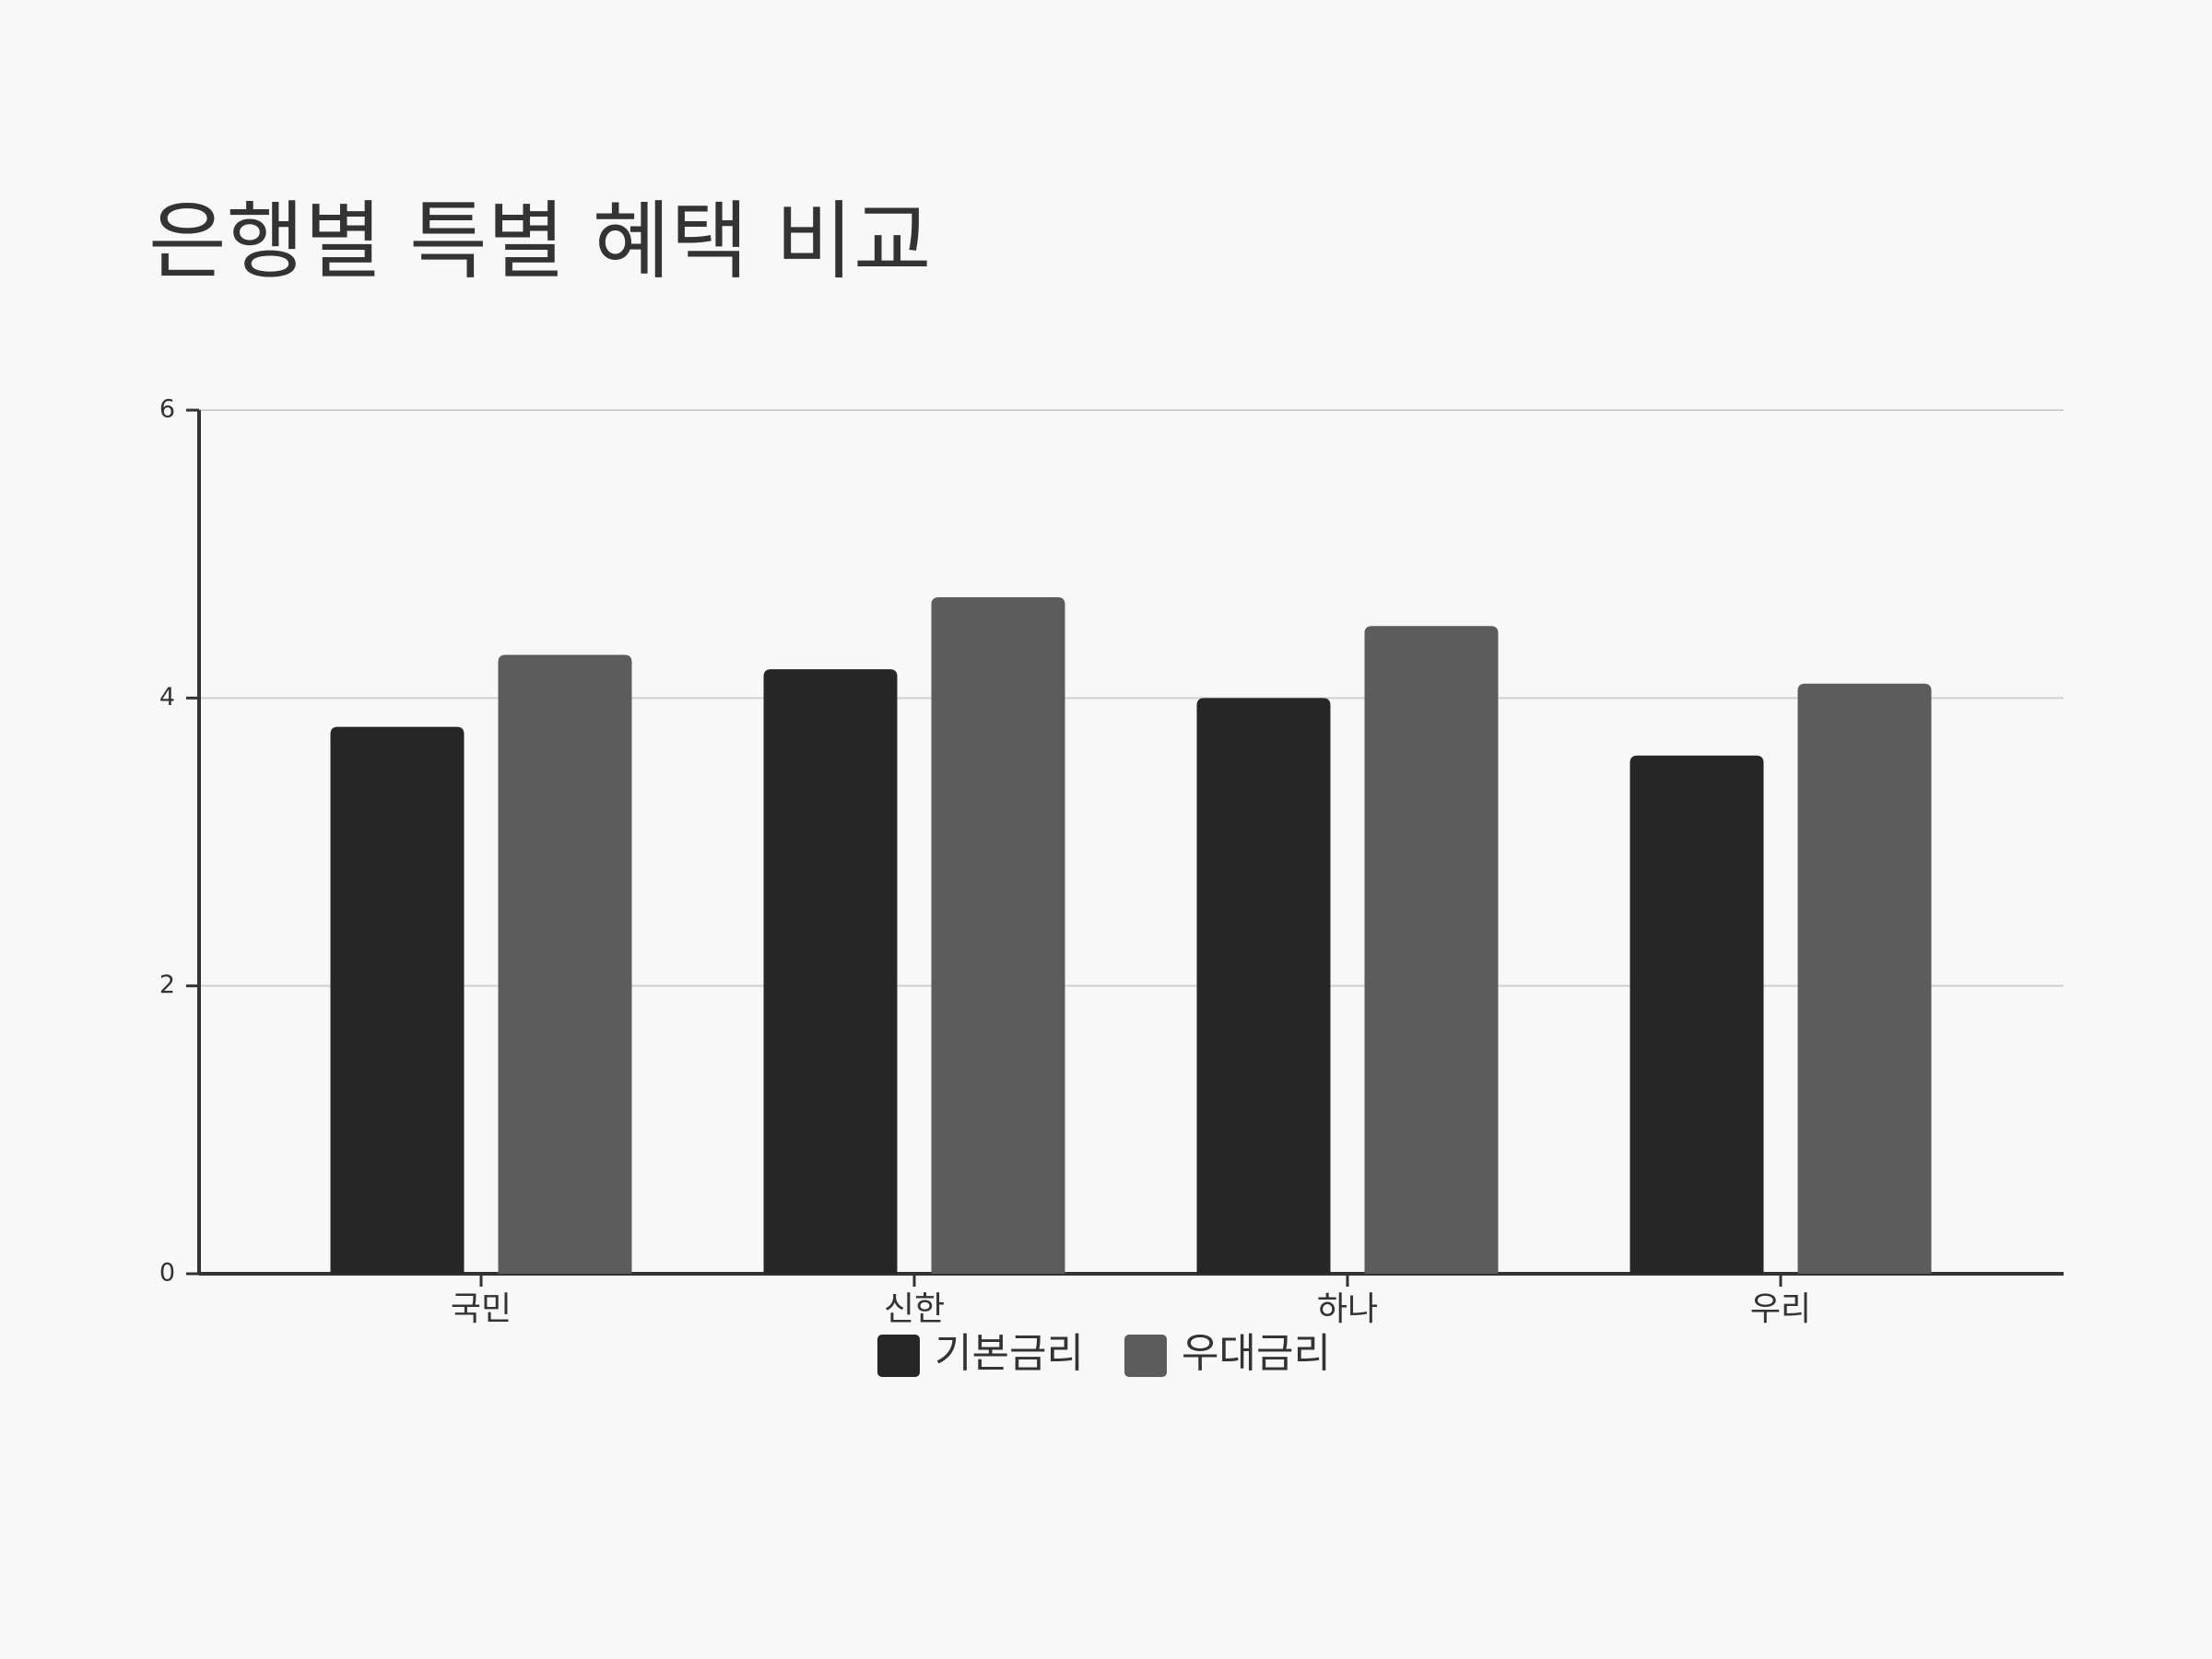  What do you see at coordinates (167, 1273) in the screenshot?
I see `y-tick-label: 0` at bounding box center [167, 1273].